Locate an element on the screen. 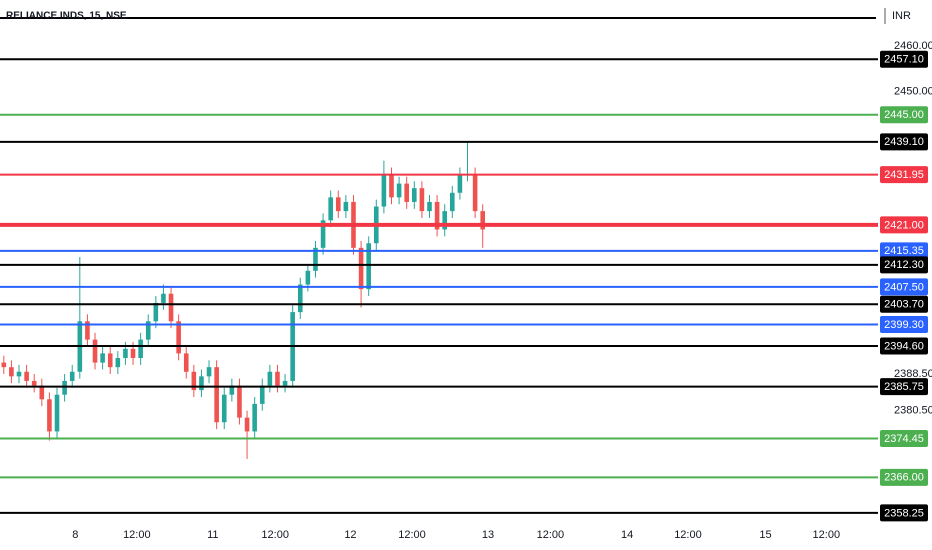  price-badge-label: 2445.00 is located at coordinates (904, 115).